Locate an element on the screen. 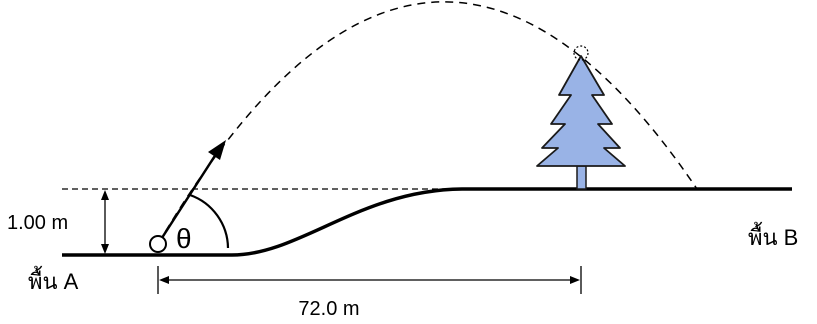 Image resolution: width=817 pixels, height=324 pixels. velocity-arrowhead is located at coordinates (217, 150).